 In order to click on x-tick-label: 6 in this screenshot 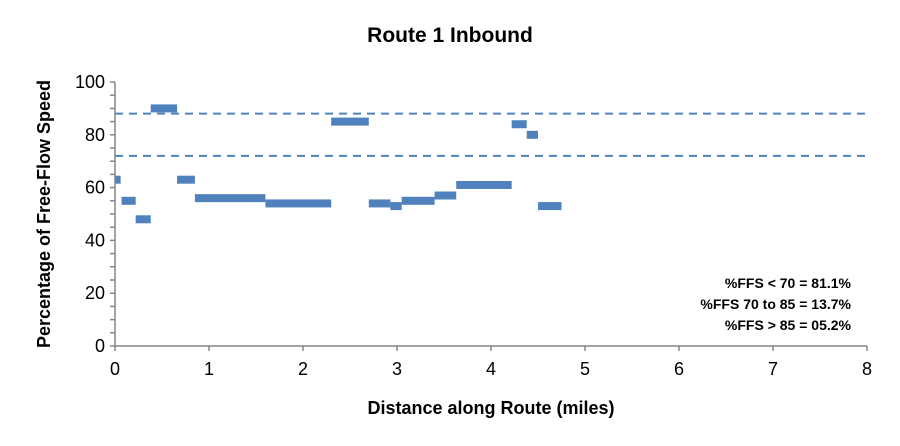, I will do `click(679, 369)`.